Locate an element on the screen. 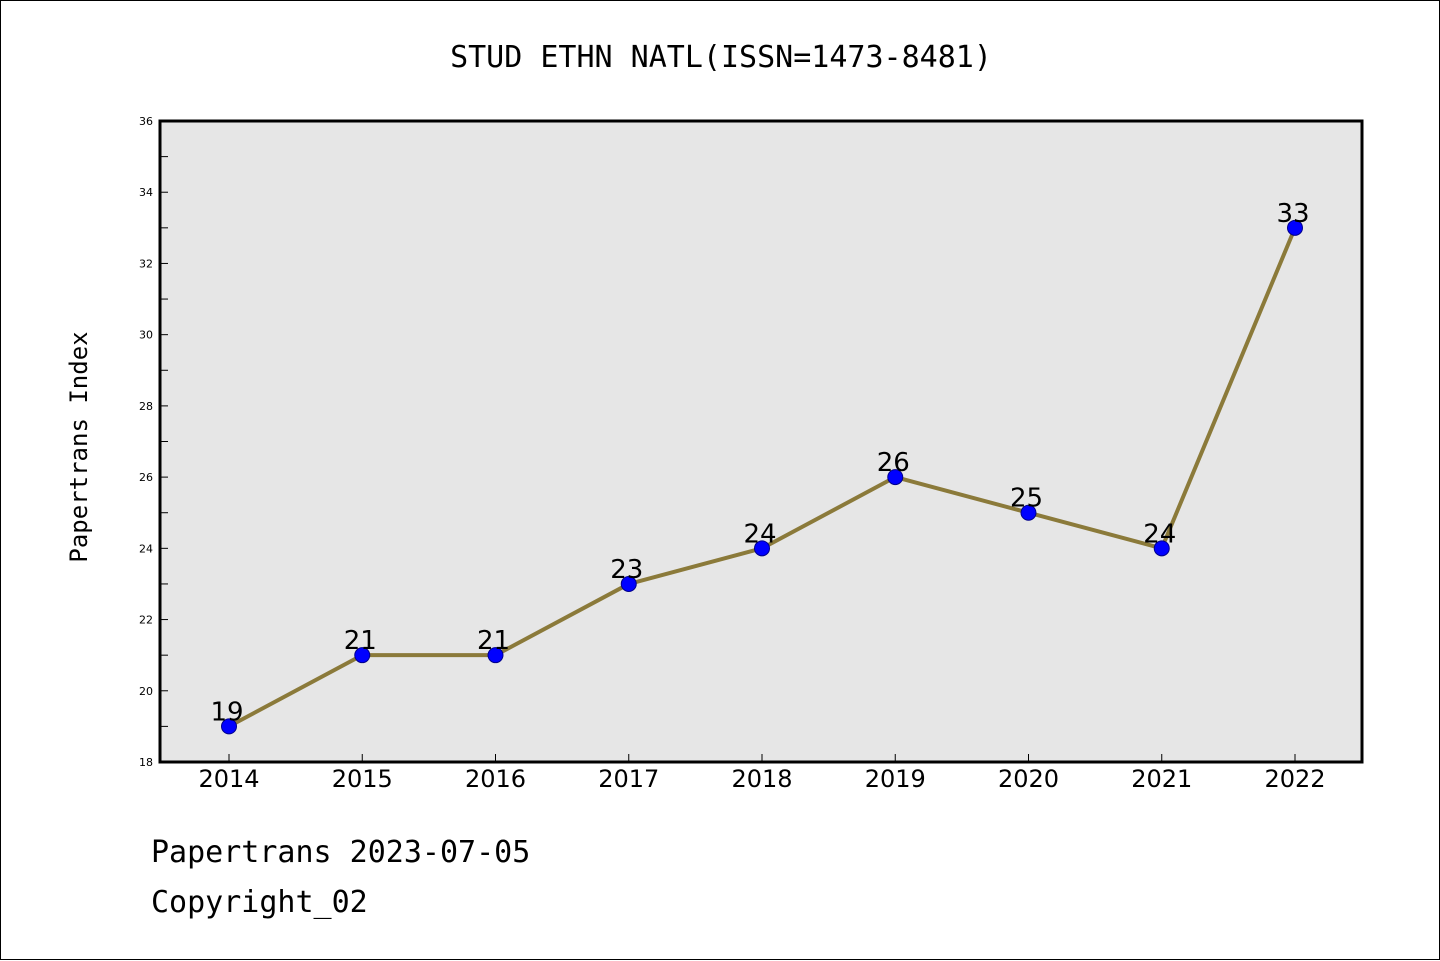 Image resolution: width=1440 pixels, height=961 pixels. y-tick-label: 18 is located at coordinates (146, 762).